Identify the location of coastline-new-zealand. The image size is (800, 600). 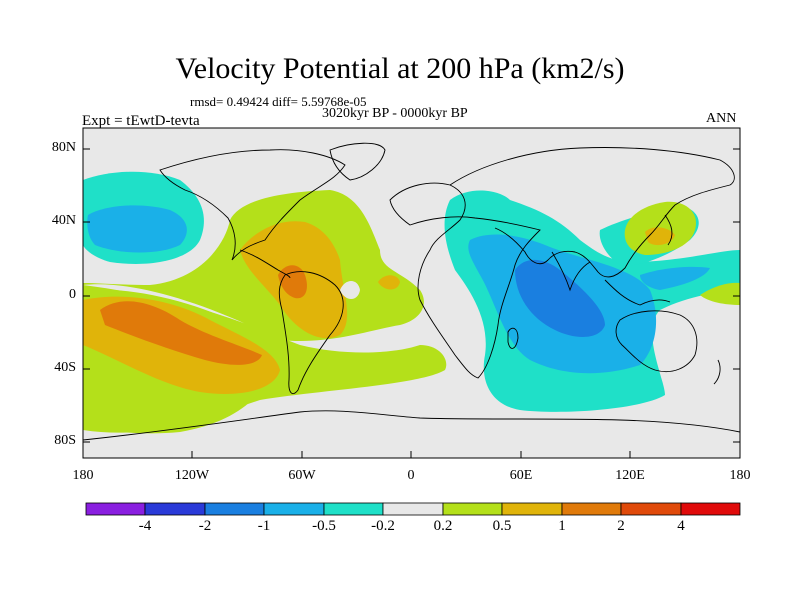
(717, 372).